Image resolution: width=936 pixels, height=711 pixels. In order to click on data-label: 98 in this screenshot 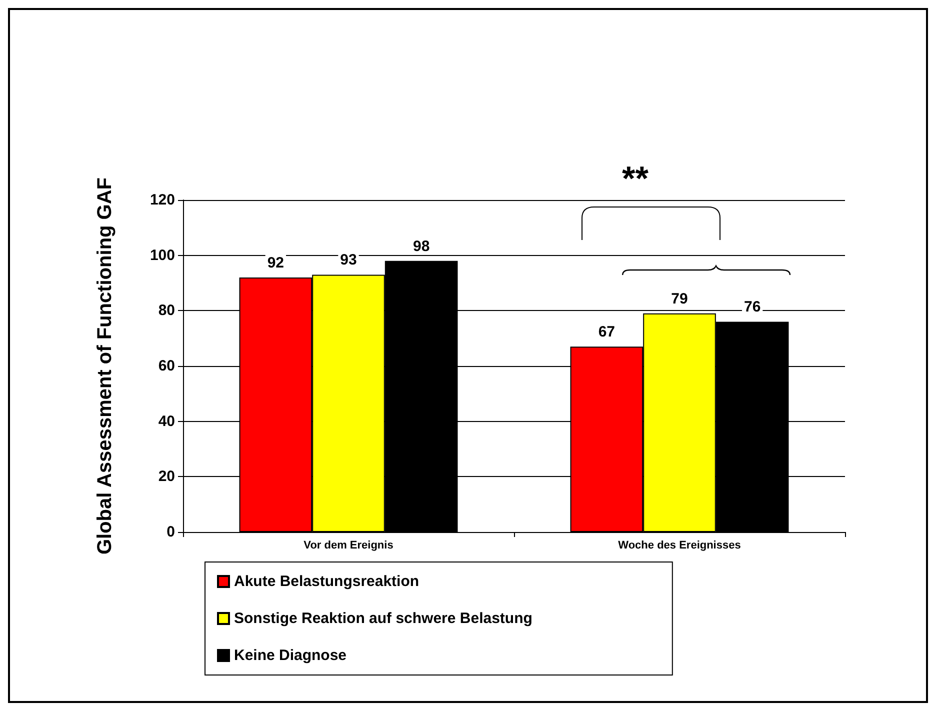, I will do `click(421, 246)`.